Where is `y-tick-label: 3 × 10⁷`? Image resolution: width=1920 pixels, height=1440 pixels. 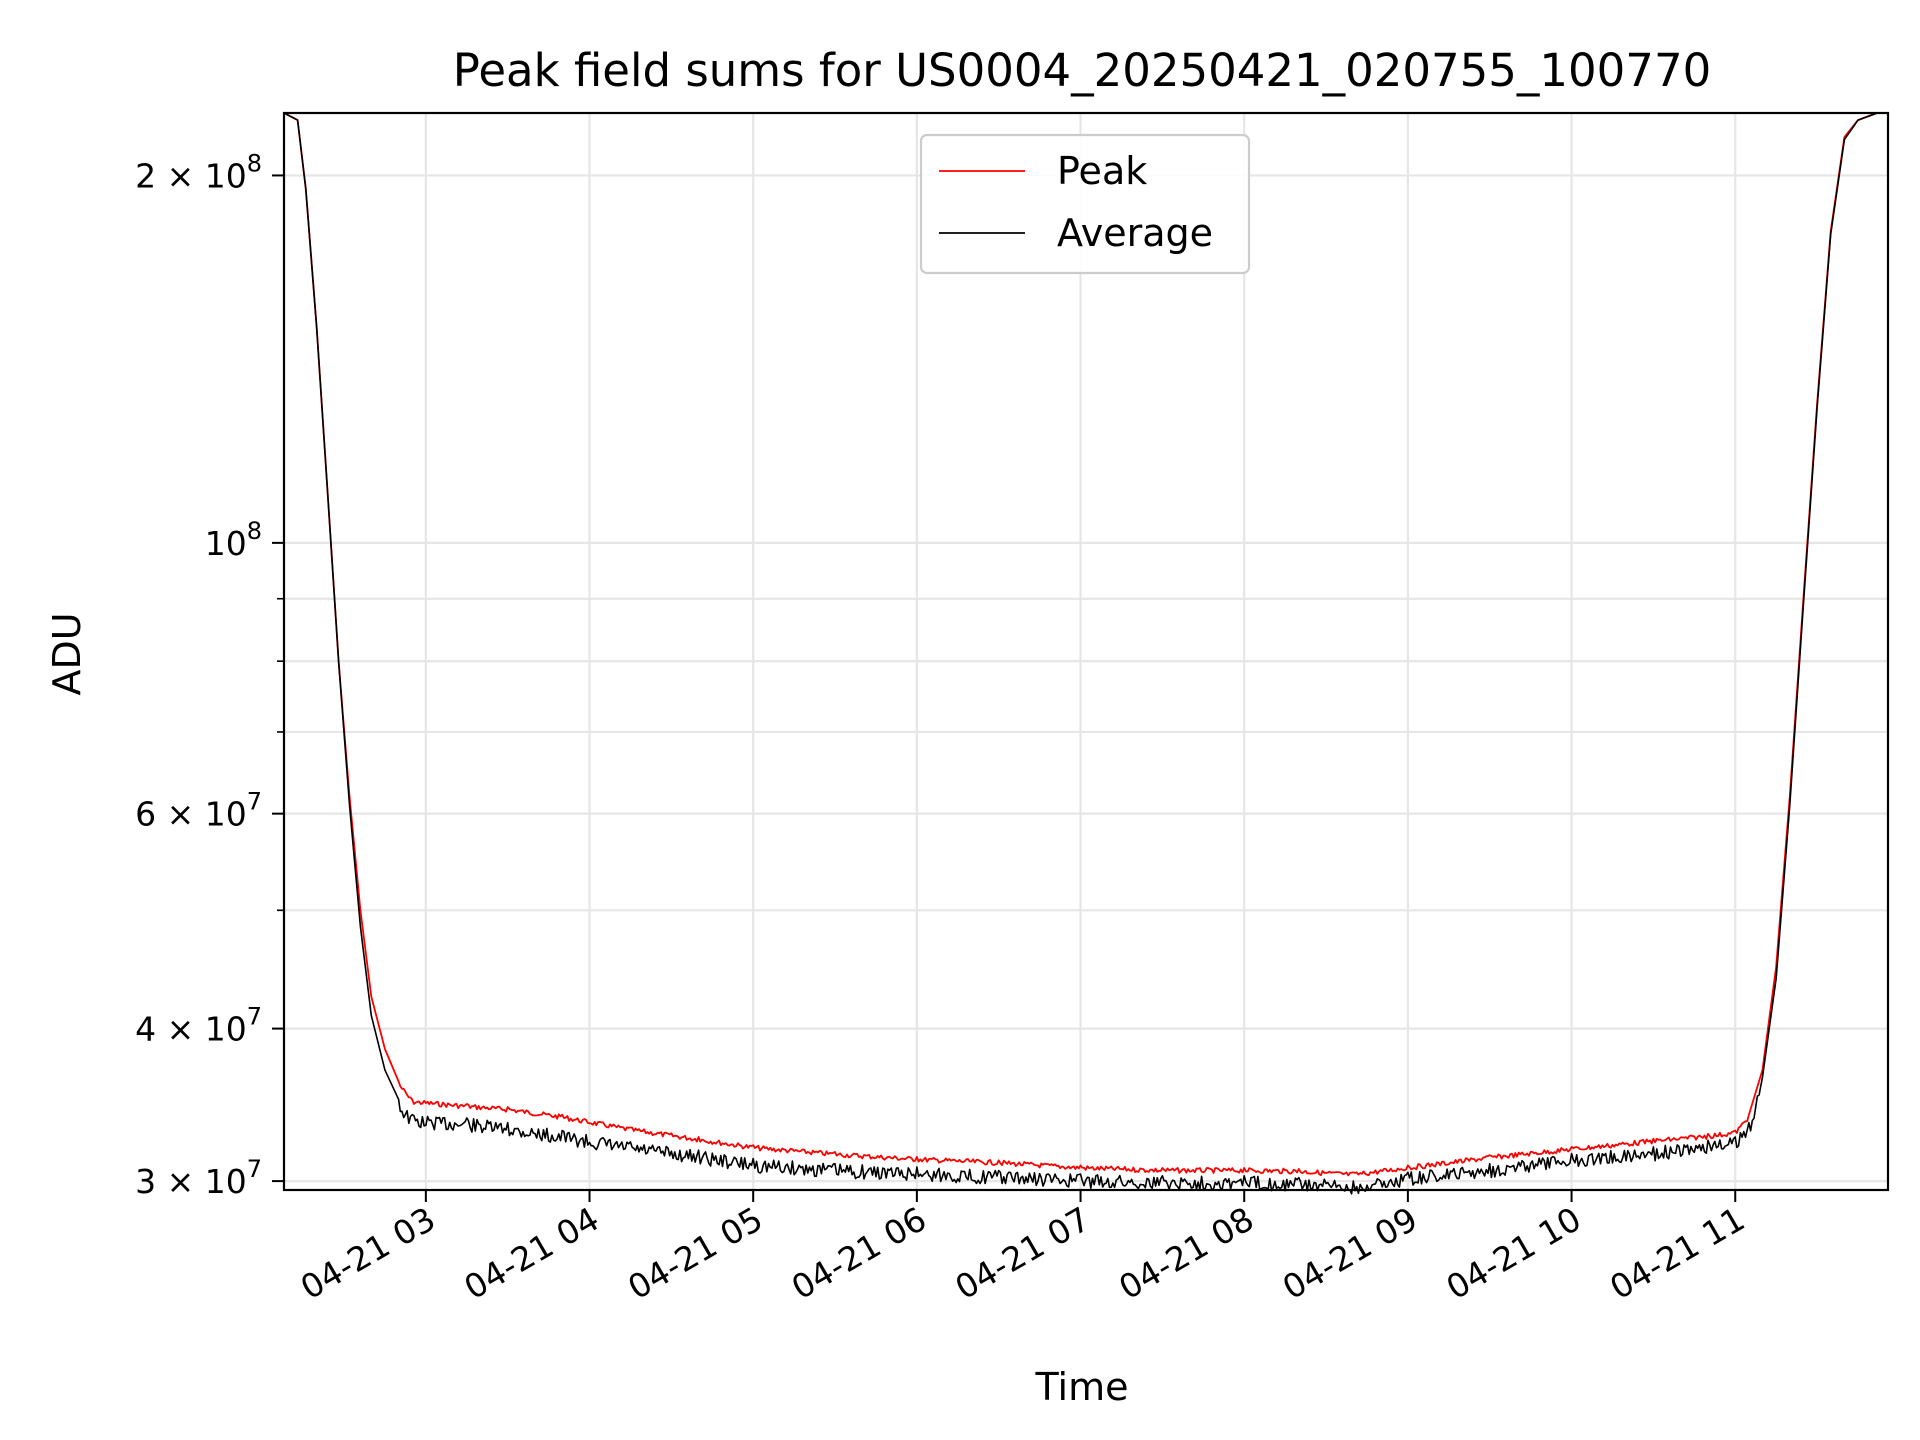 y-tick-label: 3 × 10⁷ is located at coordinates (198, 1178).